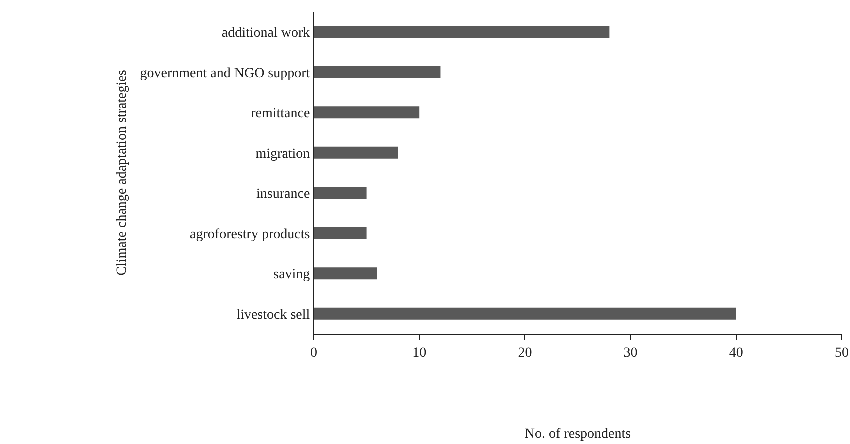  What do you see at coordinates (283, 154) in the screenshot?
I see `y-tick-label: migration` at bounding box center [283, 154].